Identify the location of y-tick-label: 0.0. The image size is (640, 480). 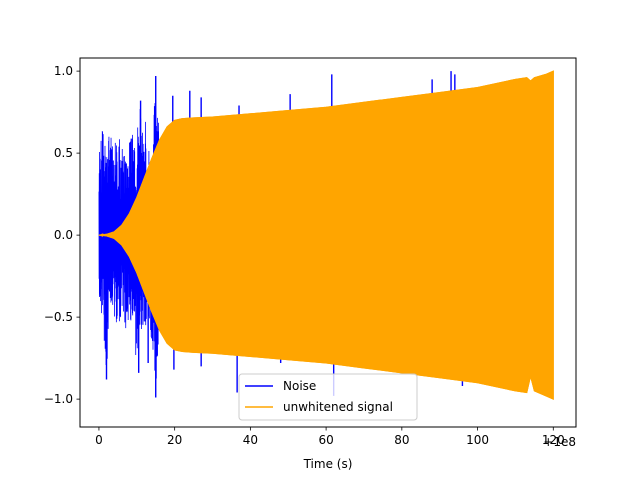
(63, 235).